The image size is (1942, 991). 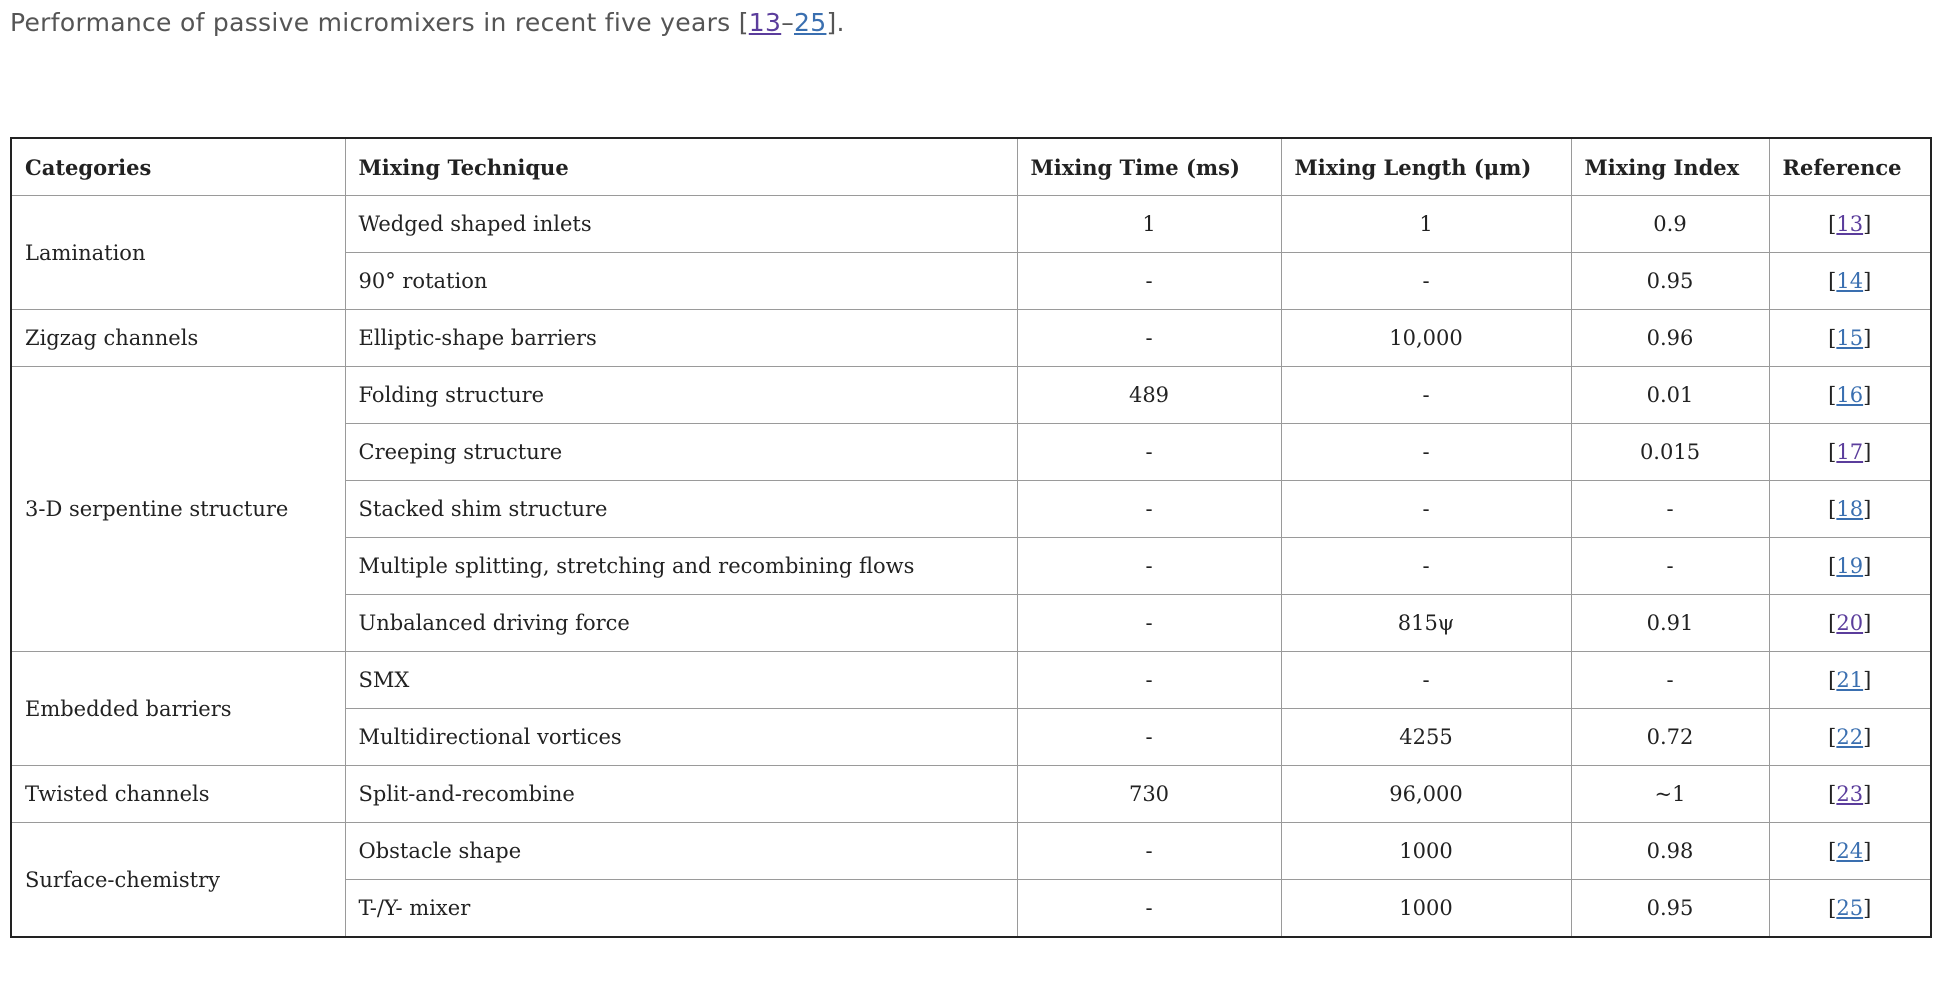 I want to click on technique-cell: Obstacle shape, so click(x=681, y=851).